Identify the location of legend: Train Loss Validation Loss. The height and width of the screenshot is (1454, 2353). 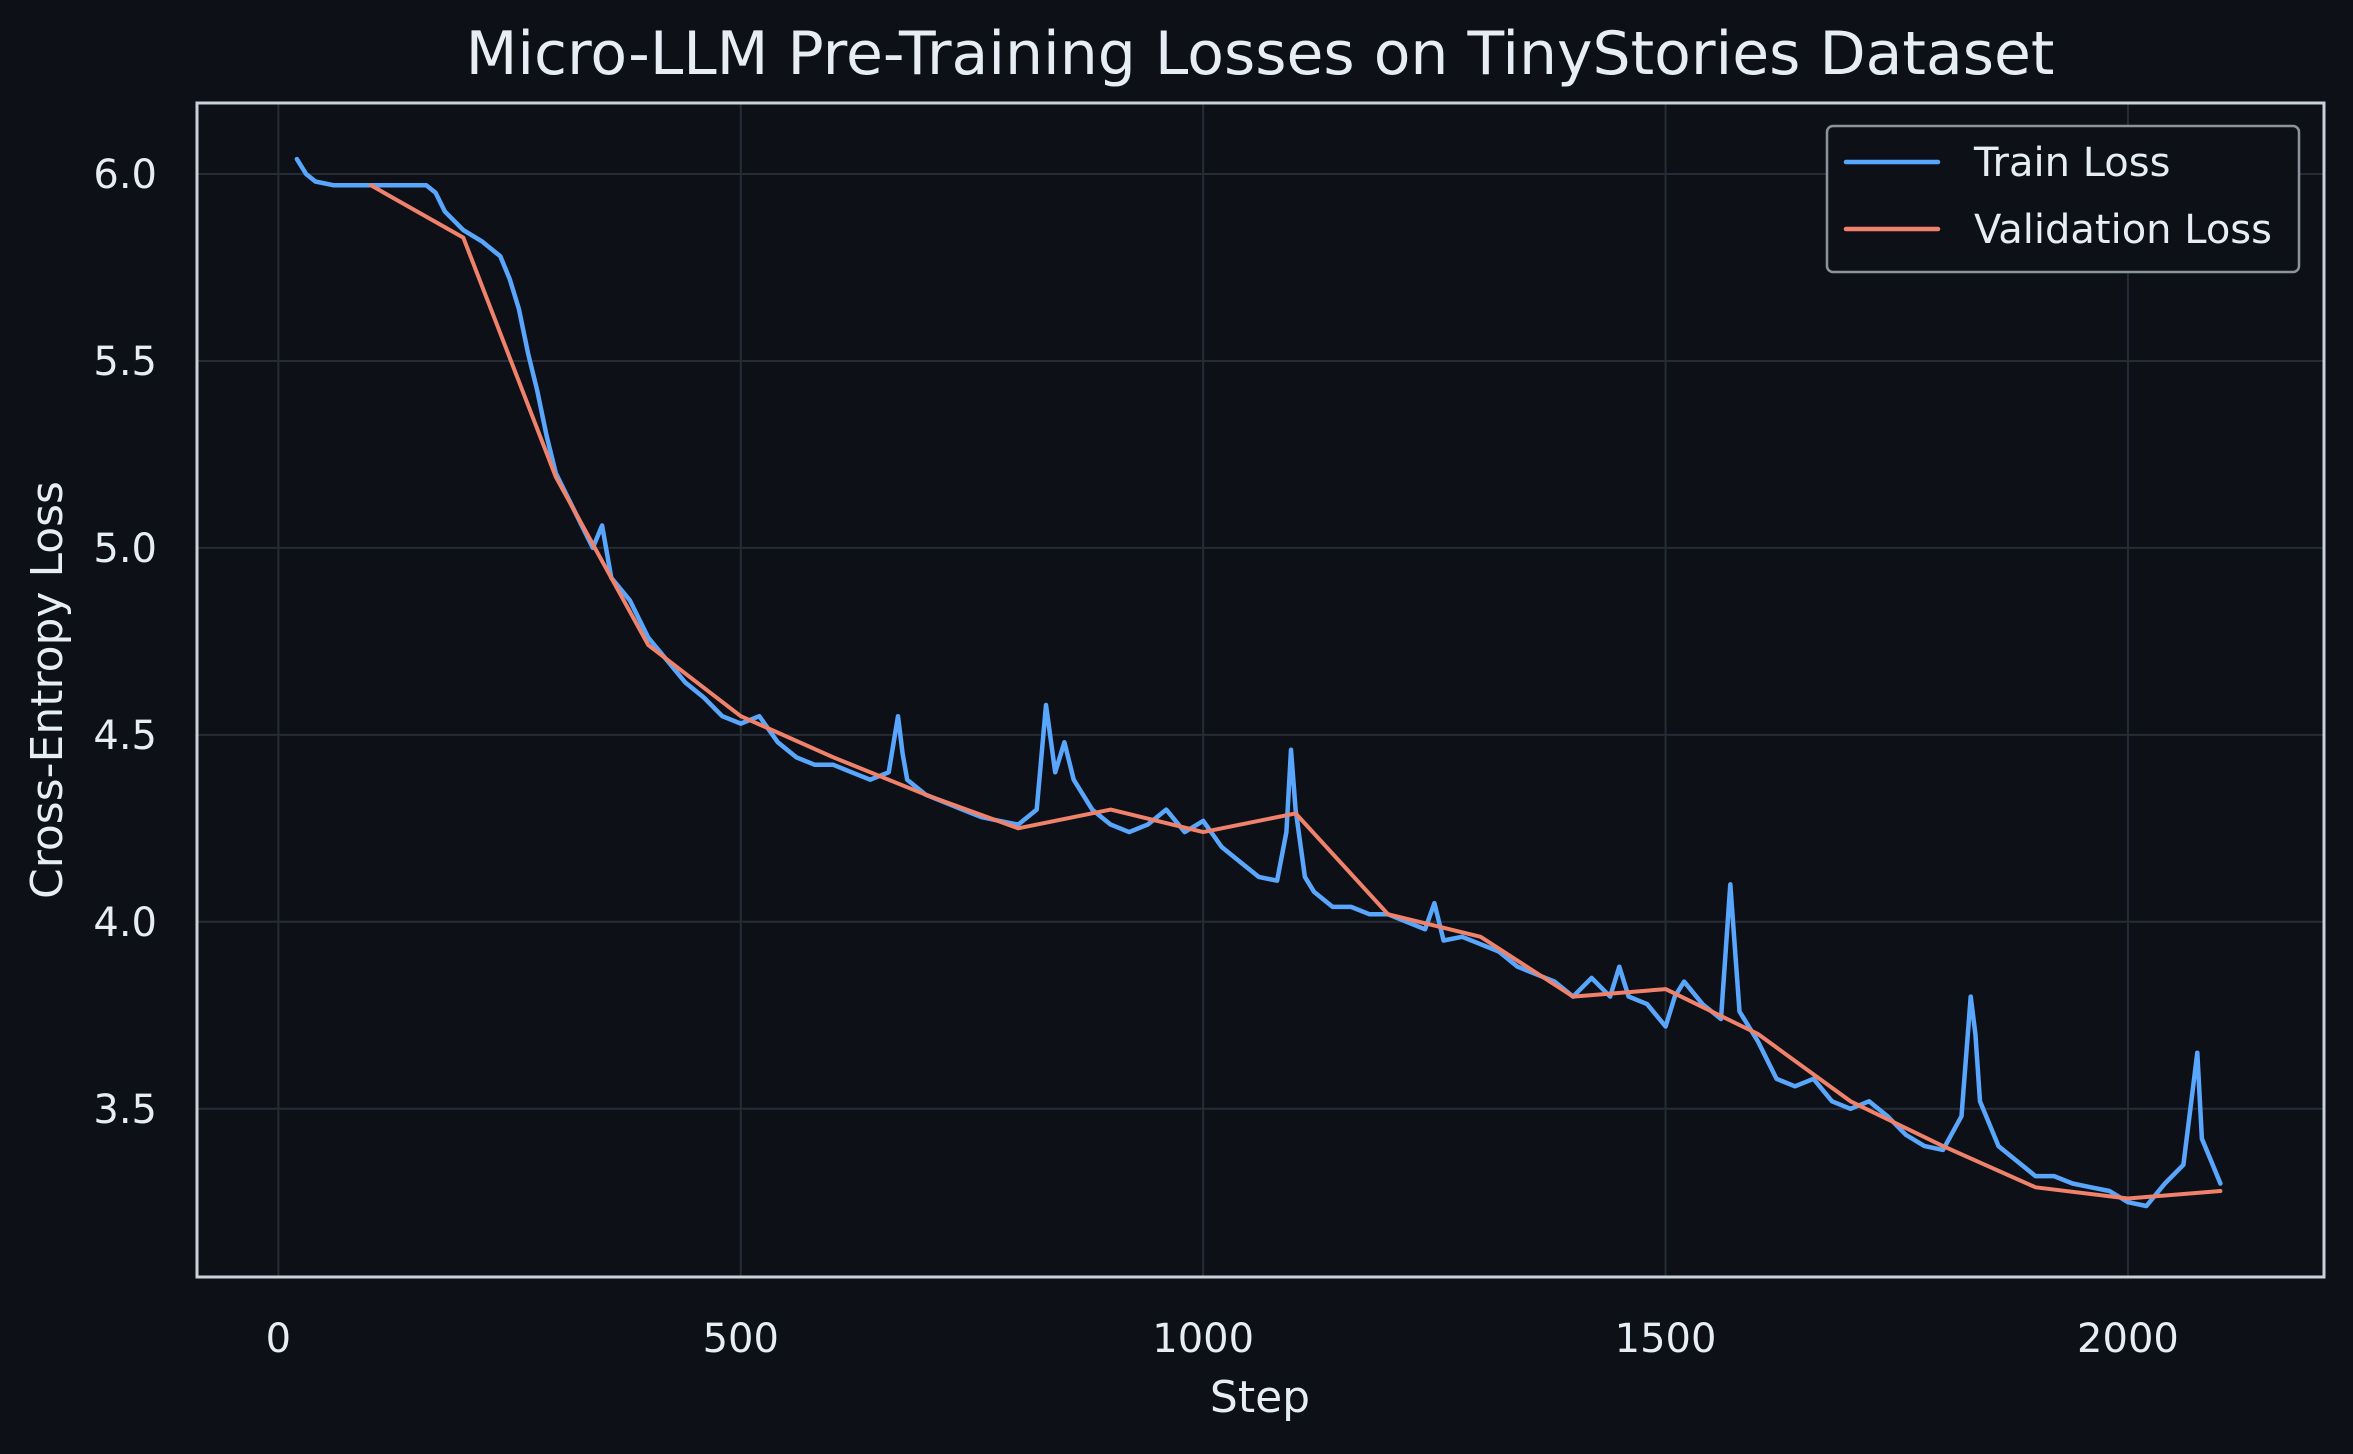
(2063, 199).